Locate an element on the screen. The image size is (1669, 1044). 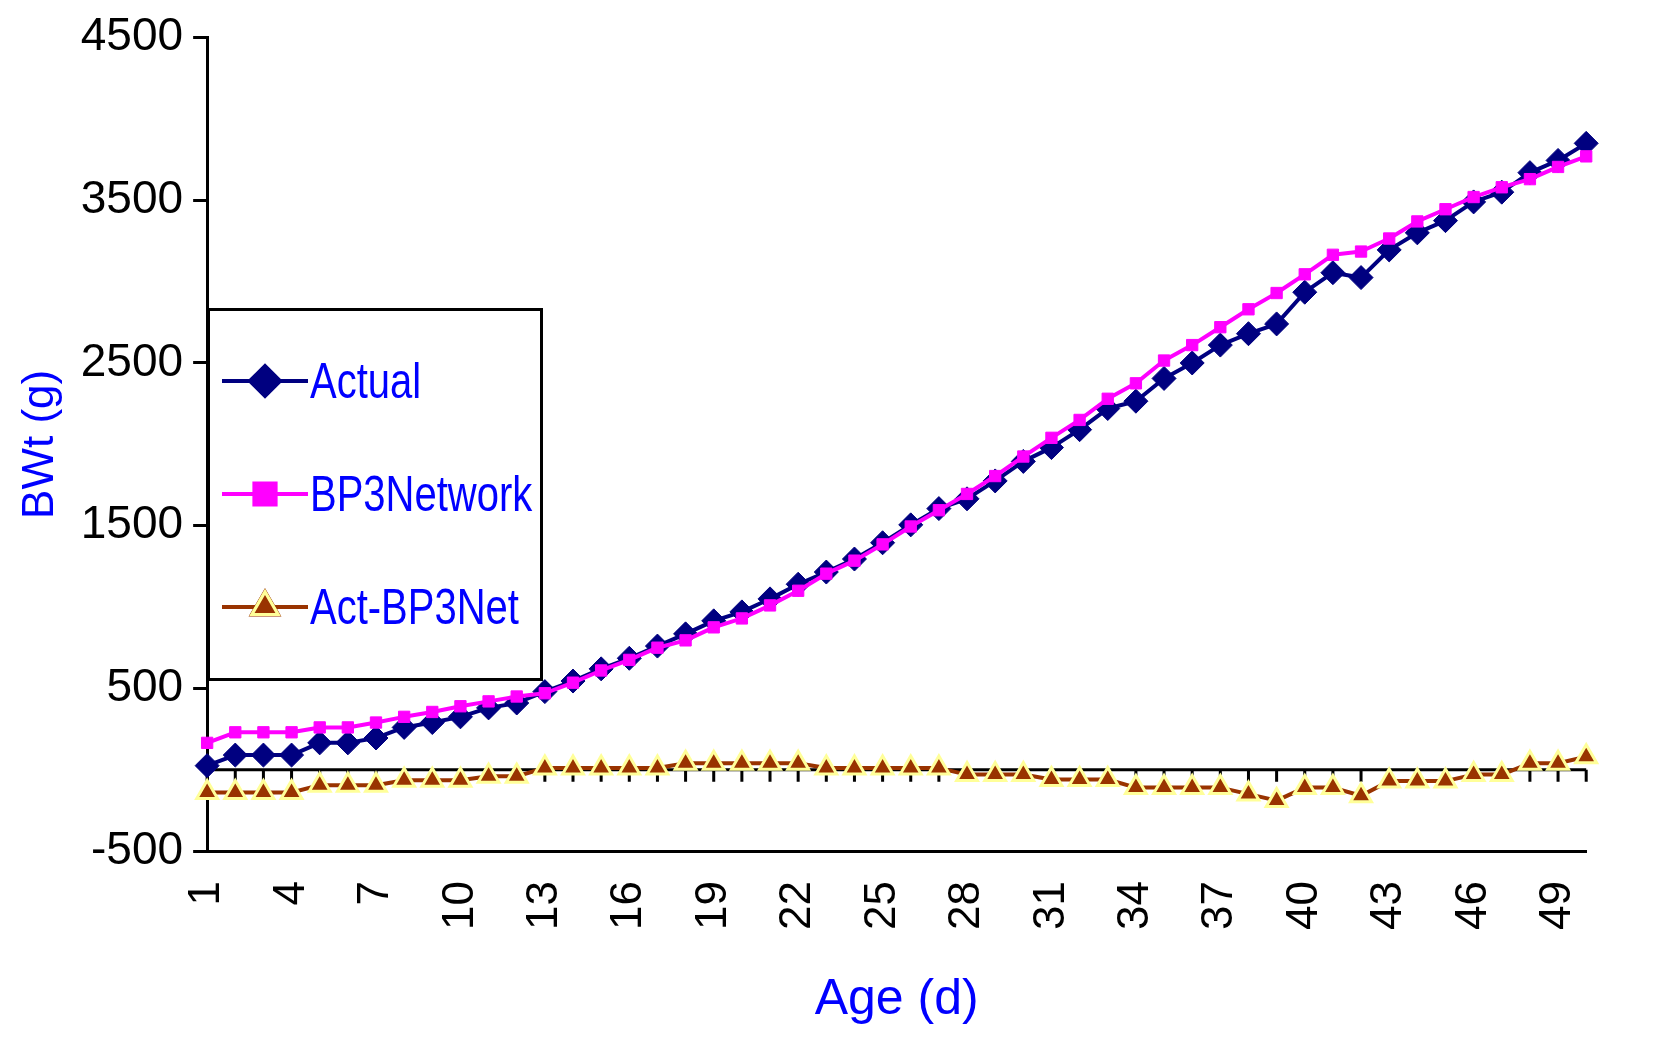
x-tick-label: 25 is located at coordinates (879, 906).